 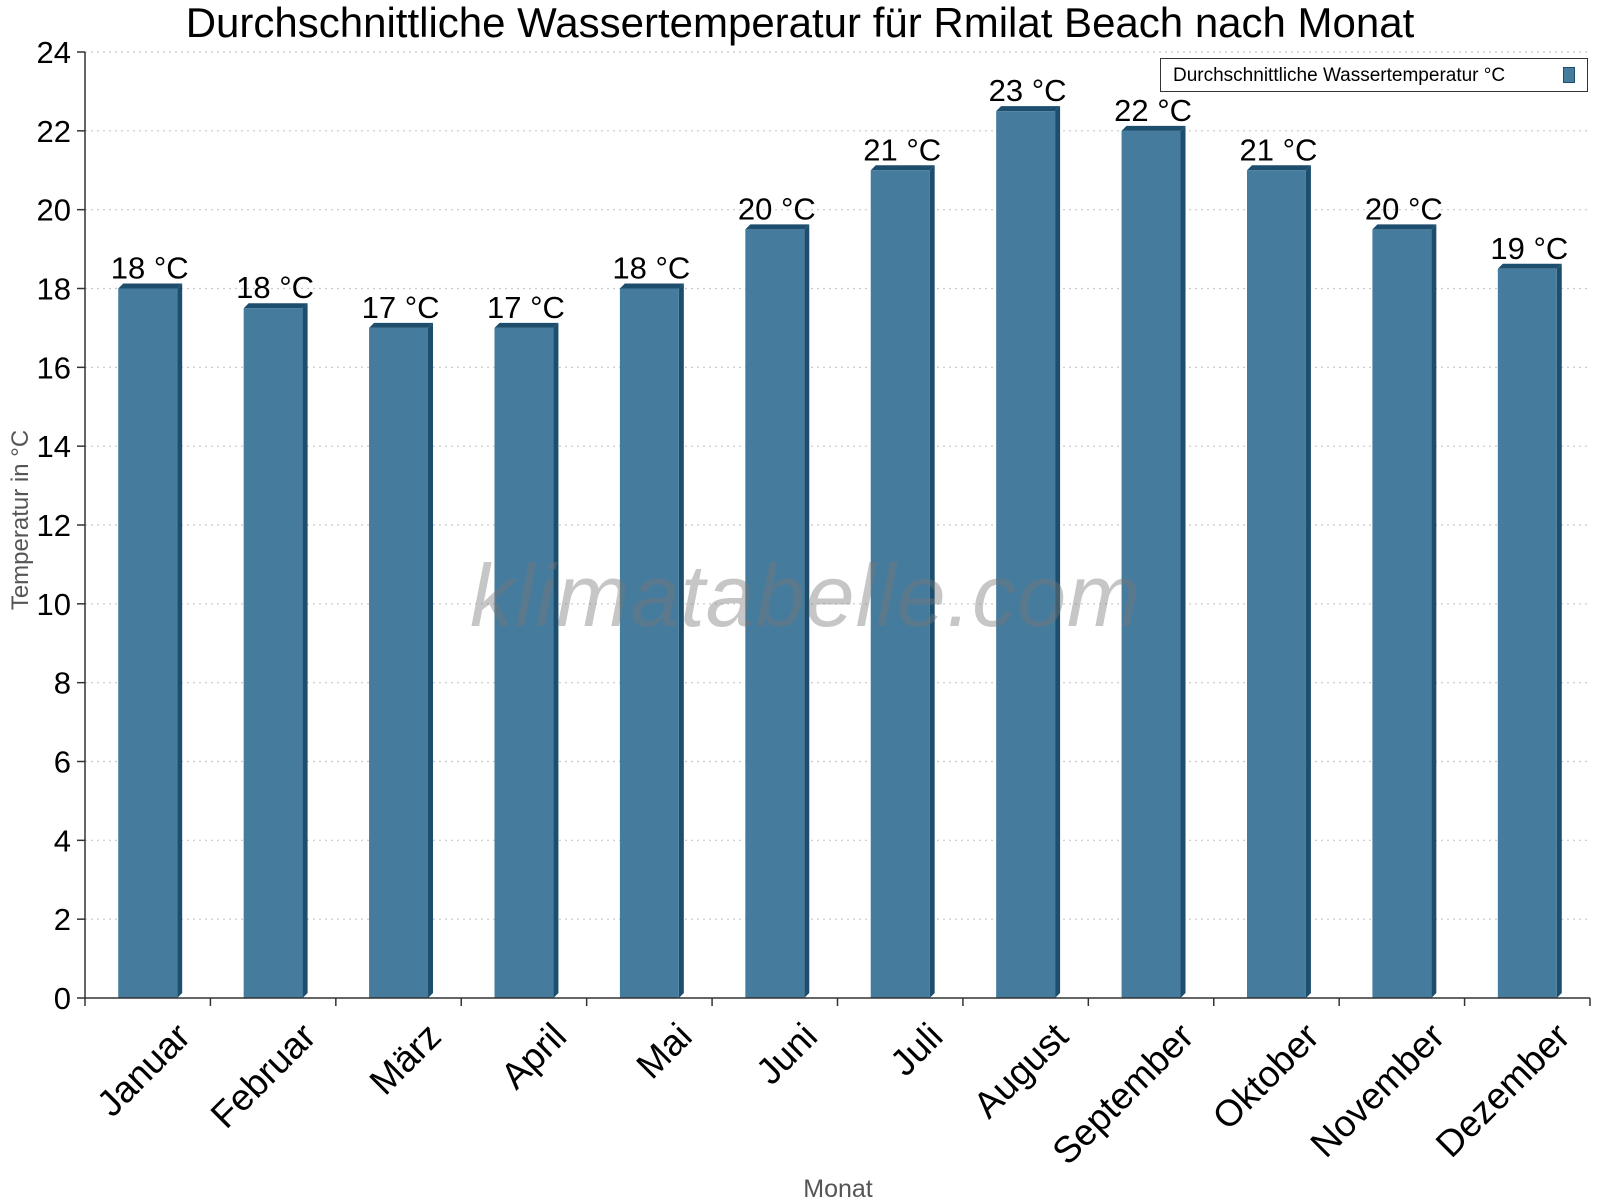 What do you see at coordinates (838, 1189) in the screenshot?
I see `x-axis-label: Monat` at bounding box center [838, 1189].